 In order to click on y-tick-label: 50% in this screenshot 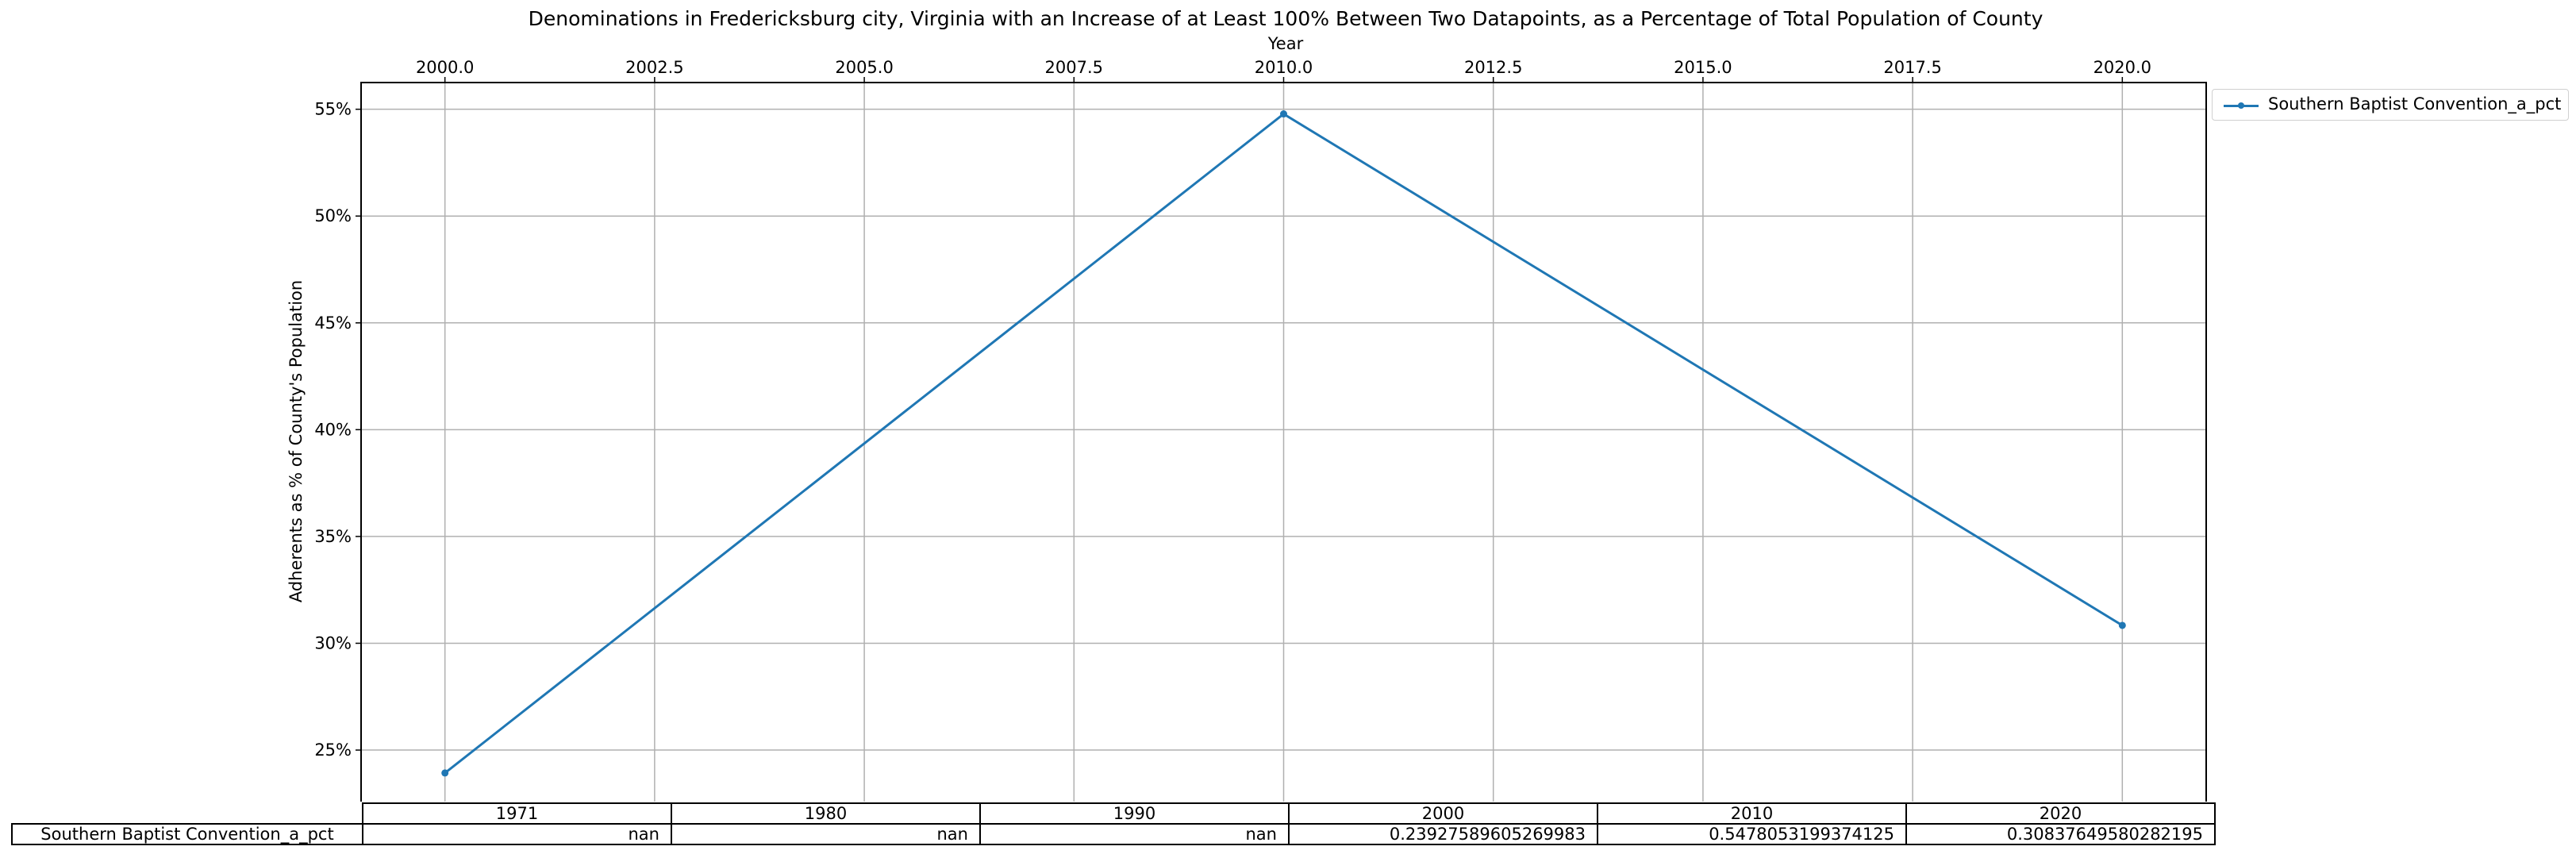, I will do `click(333, 215)`.